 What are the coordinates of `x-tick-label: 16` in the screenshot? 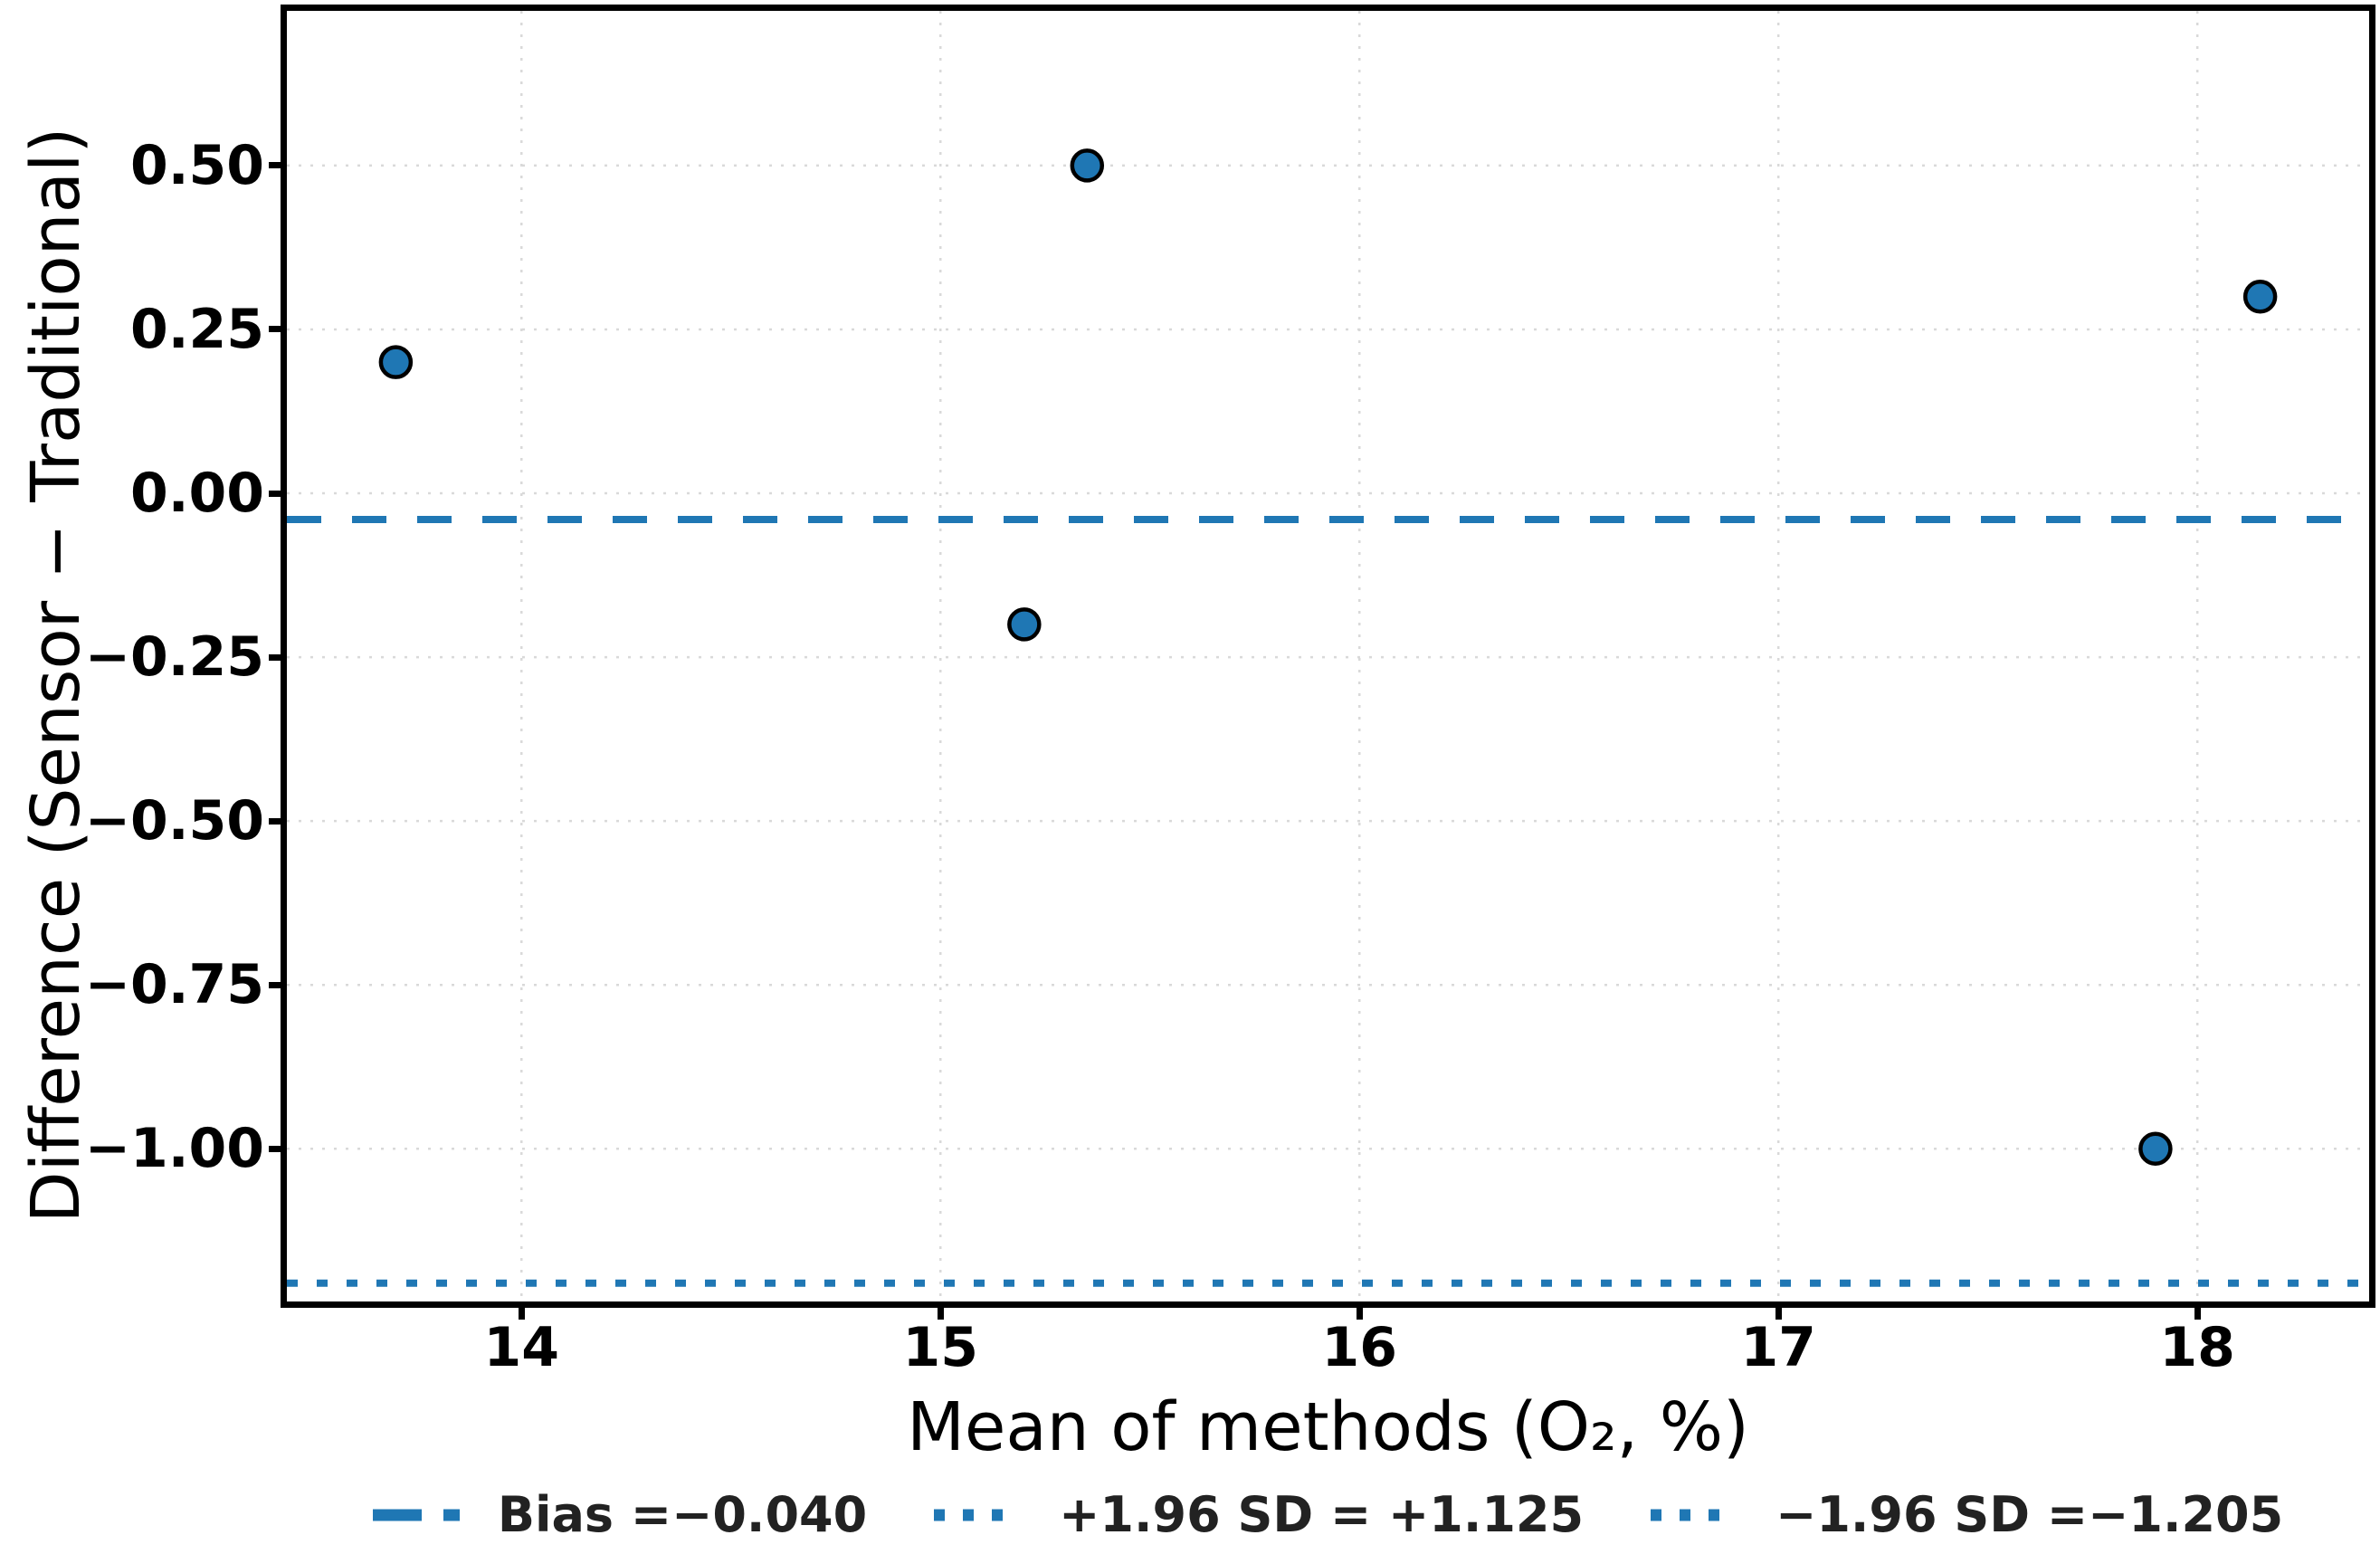 It's located at (1359, 1347).